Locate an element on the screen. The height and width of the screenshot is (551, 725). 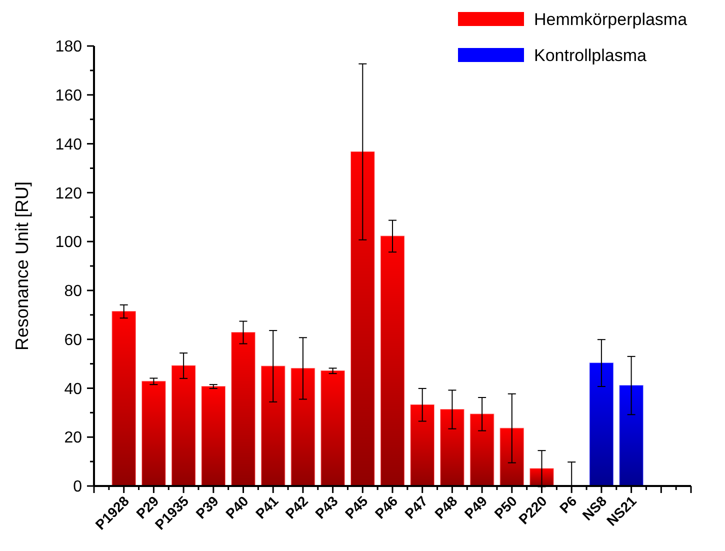
x-tick-label: P49 is located at coordinates (475, 507).